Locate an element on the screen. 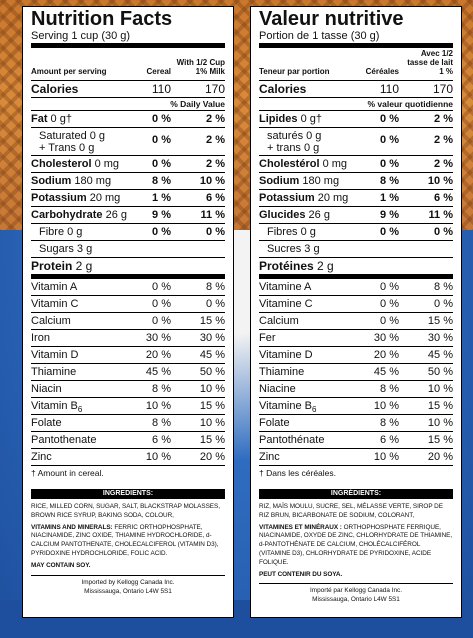 The width and height of the screenshot is (473, 638). nutrient-amount: 20 mg is located at coordinates (331, 198).